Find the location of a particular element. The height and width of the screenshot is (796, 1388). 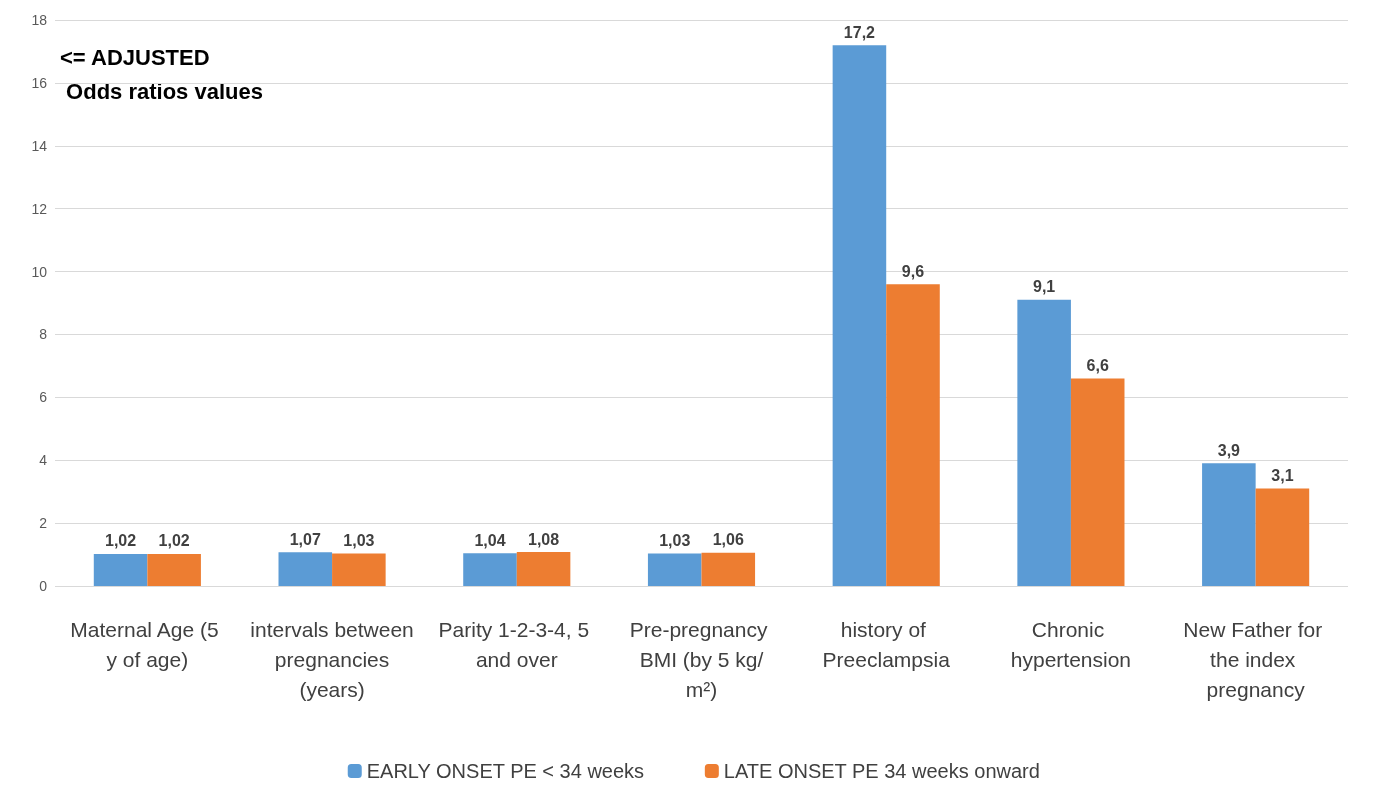

data-label: 6,6 is located at coordinates (1097, 365).